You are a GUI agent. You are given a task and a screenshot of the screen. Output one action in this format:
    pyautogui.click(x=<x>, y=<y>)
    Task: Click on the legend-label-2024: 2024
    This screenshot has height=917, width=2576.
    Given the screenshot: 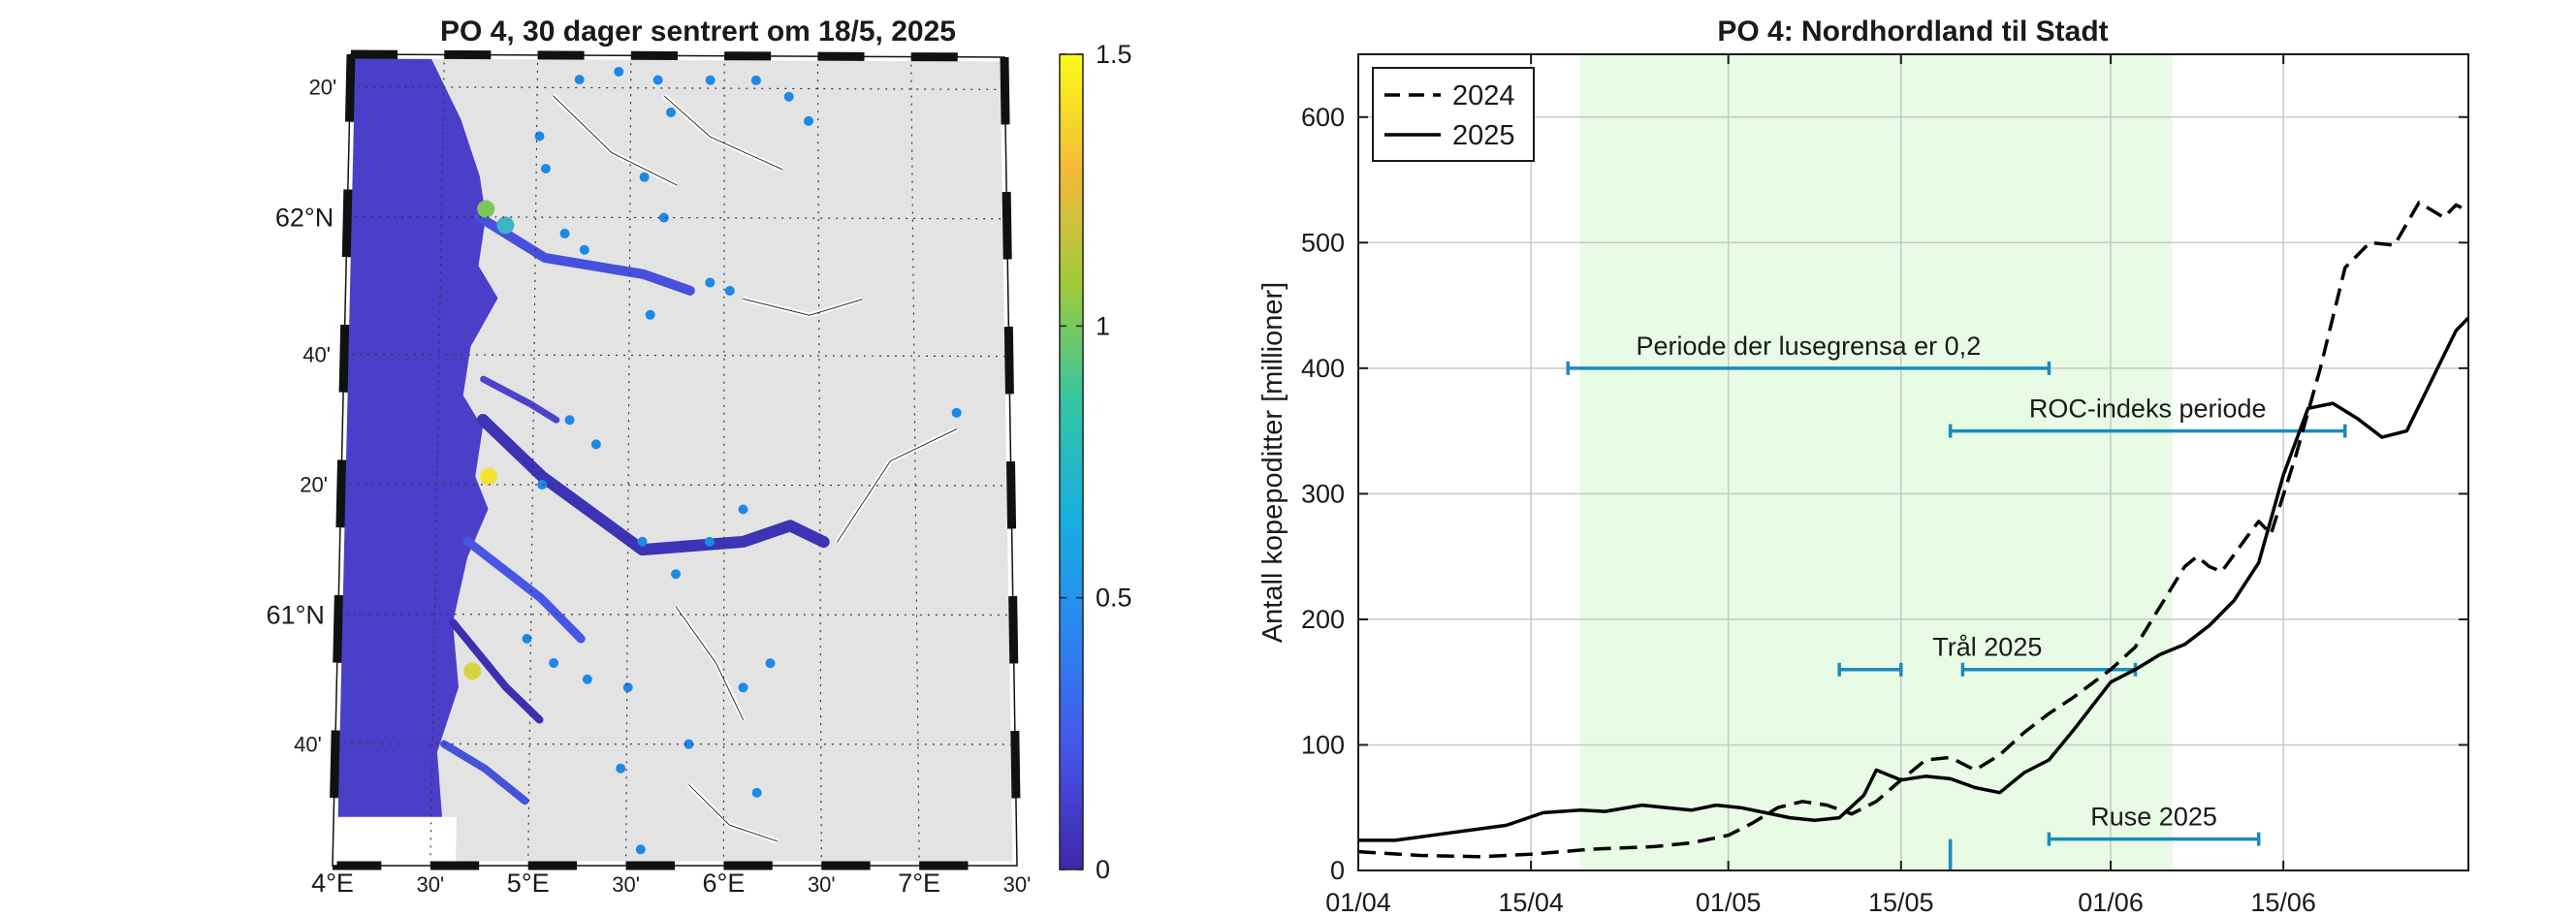 What is the action you would take?
    pyautogui.click(x=1483, y=96)
    